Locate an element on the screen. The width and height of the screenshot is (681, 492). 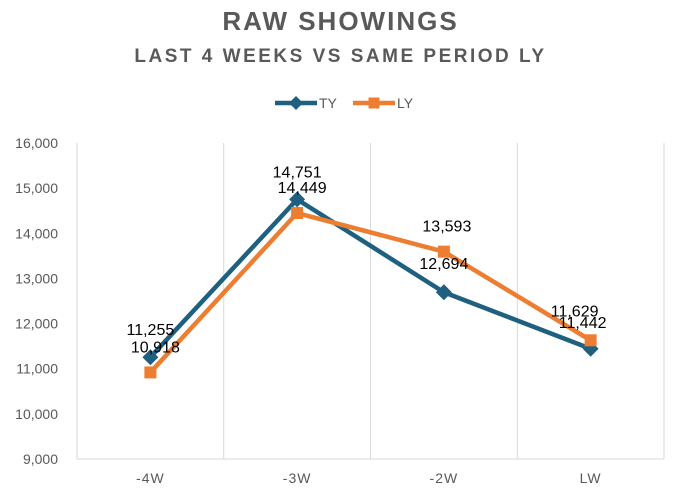
data-label-ly: 14,449 is located at coordinates (302, 188).